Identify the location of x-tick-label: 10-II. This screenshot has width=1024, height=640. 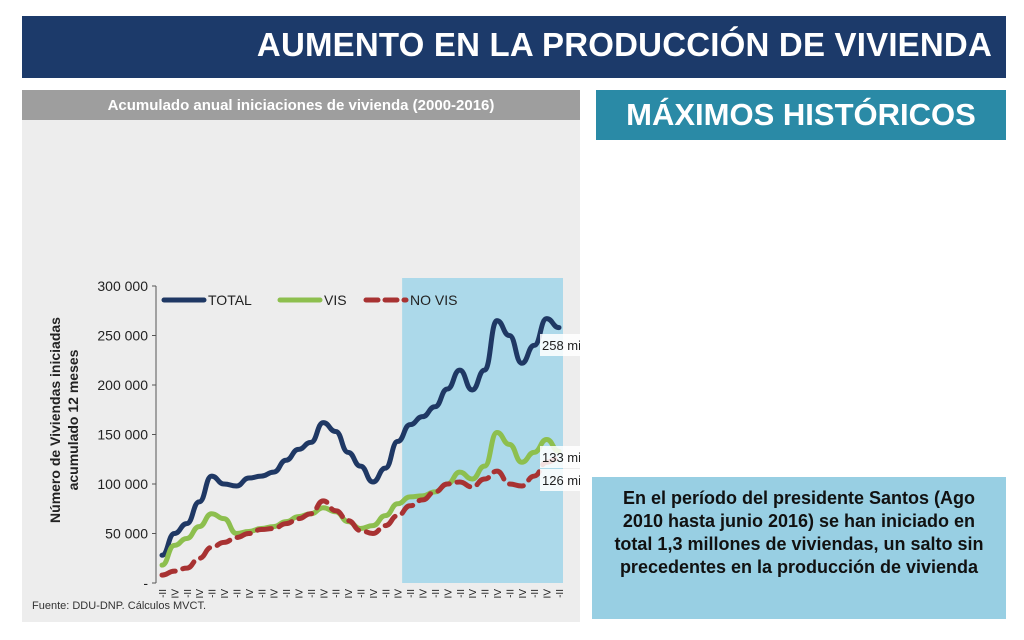
(411, 593).